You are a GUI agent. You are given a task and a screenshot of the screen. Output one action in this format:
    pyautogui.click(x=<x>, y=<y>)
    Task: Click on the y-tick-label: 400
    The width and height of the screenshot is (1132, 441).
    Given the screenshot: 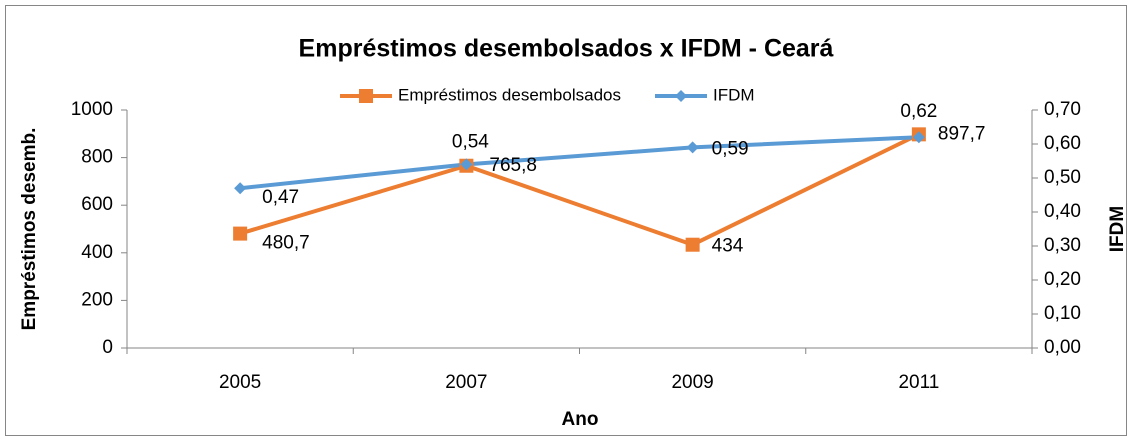 What is the action you would take?
    pyautogui.click(x=97, y=252)
    